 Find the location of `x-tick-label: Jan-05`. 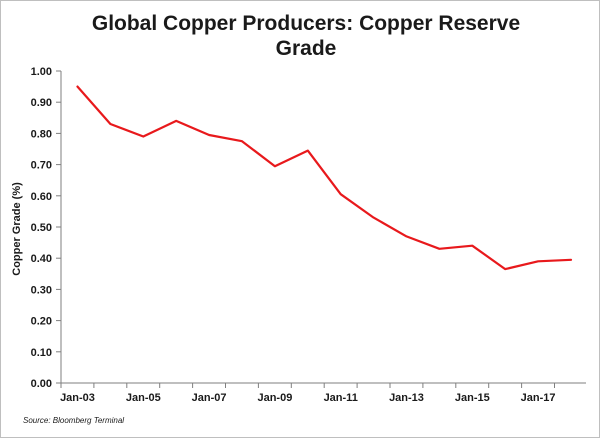

x-tick-label: Jan-05 is located at coordinates (143, 398).